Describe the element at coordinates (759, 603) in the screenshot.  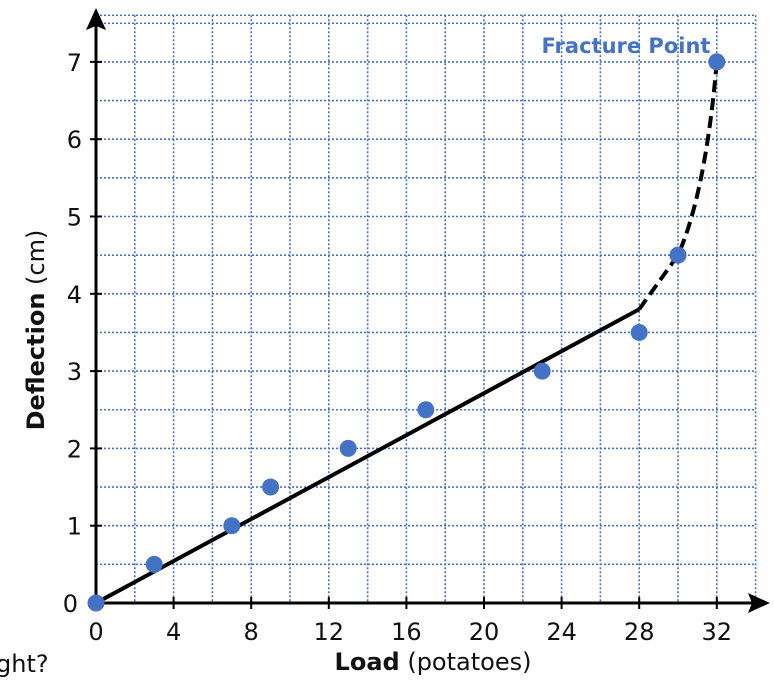
I see `x-axis-arrow` at that location.